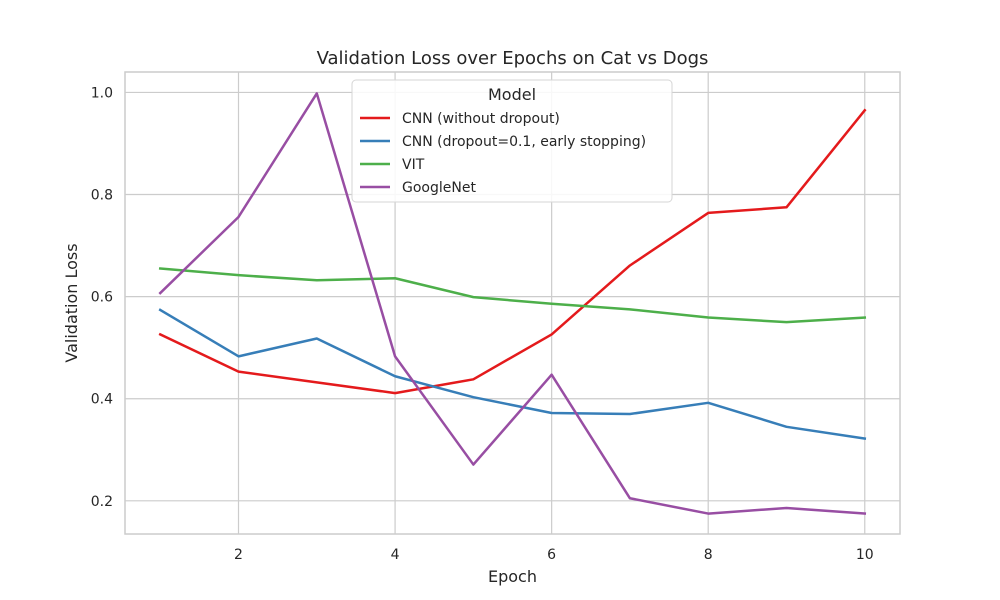 The height and width of the screenshot is (600, 1000). What do you see at coordinates (238, 555) in the screenshot?
I see `x-tick-label: 2` at bounding box center [238, 555].